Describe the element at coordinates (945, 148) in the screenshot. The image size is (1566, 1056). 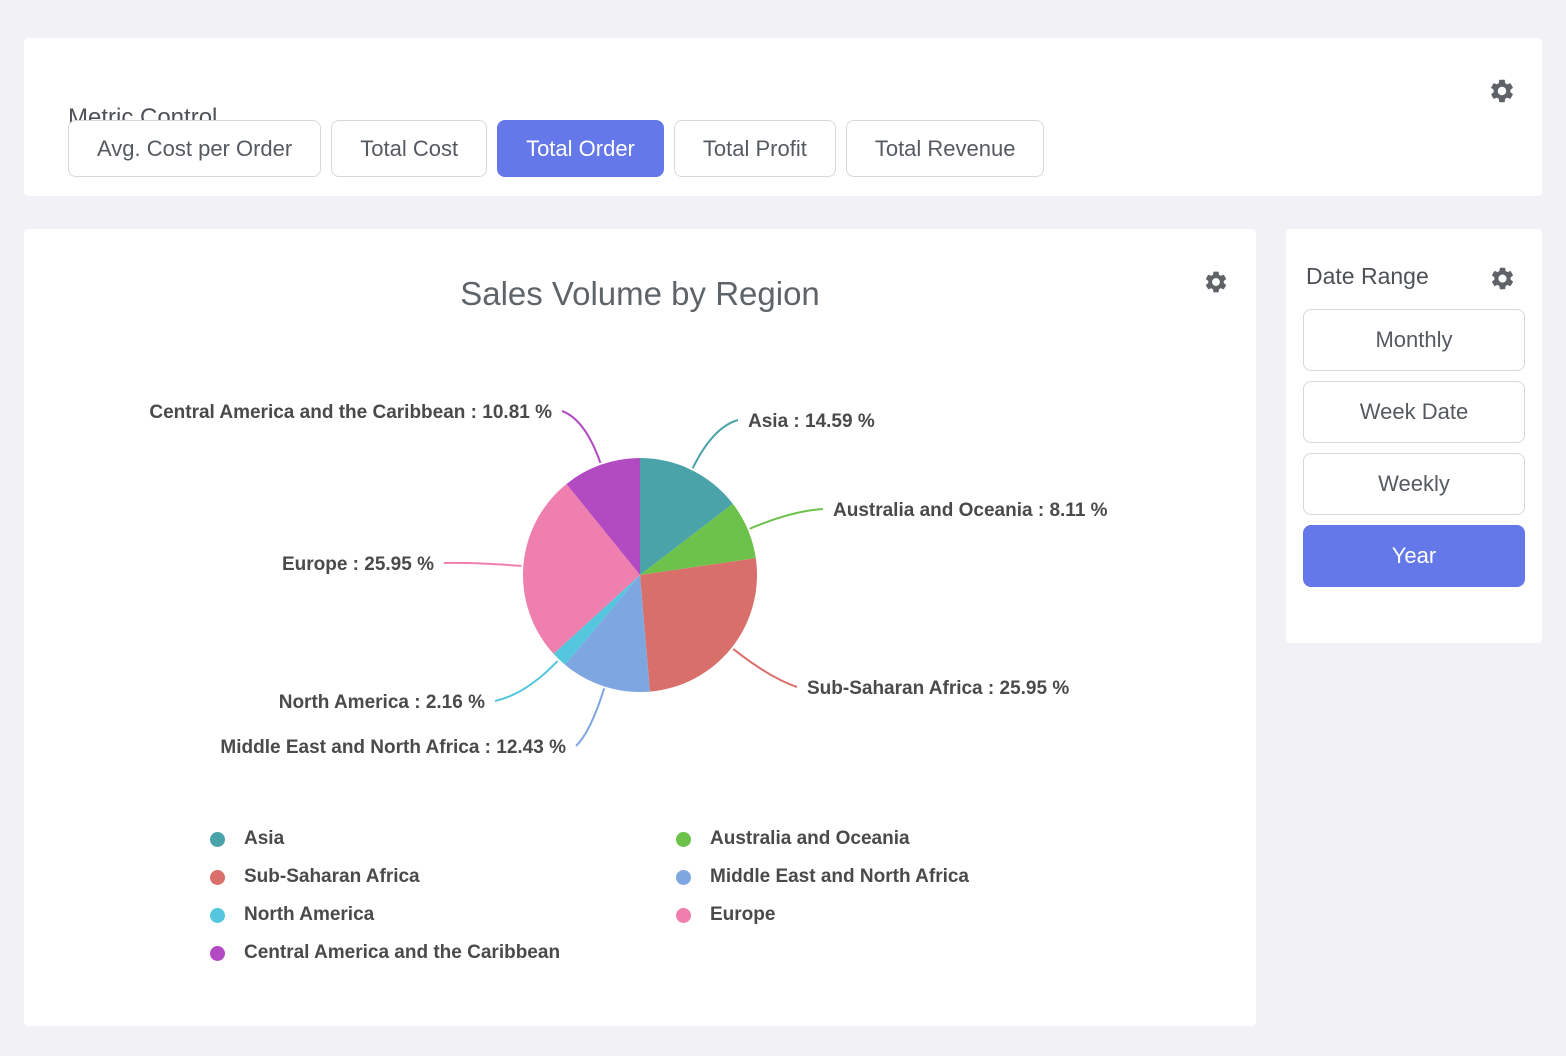
I see `metric-button-total-revenue: Total Revenue` at that location.